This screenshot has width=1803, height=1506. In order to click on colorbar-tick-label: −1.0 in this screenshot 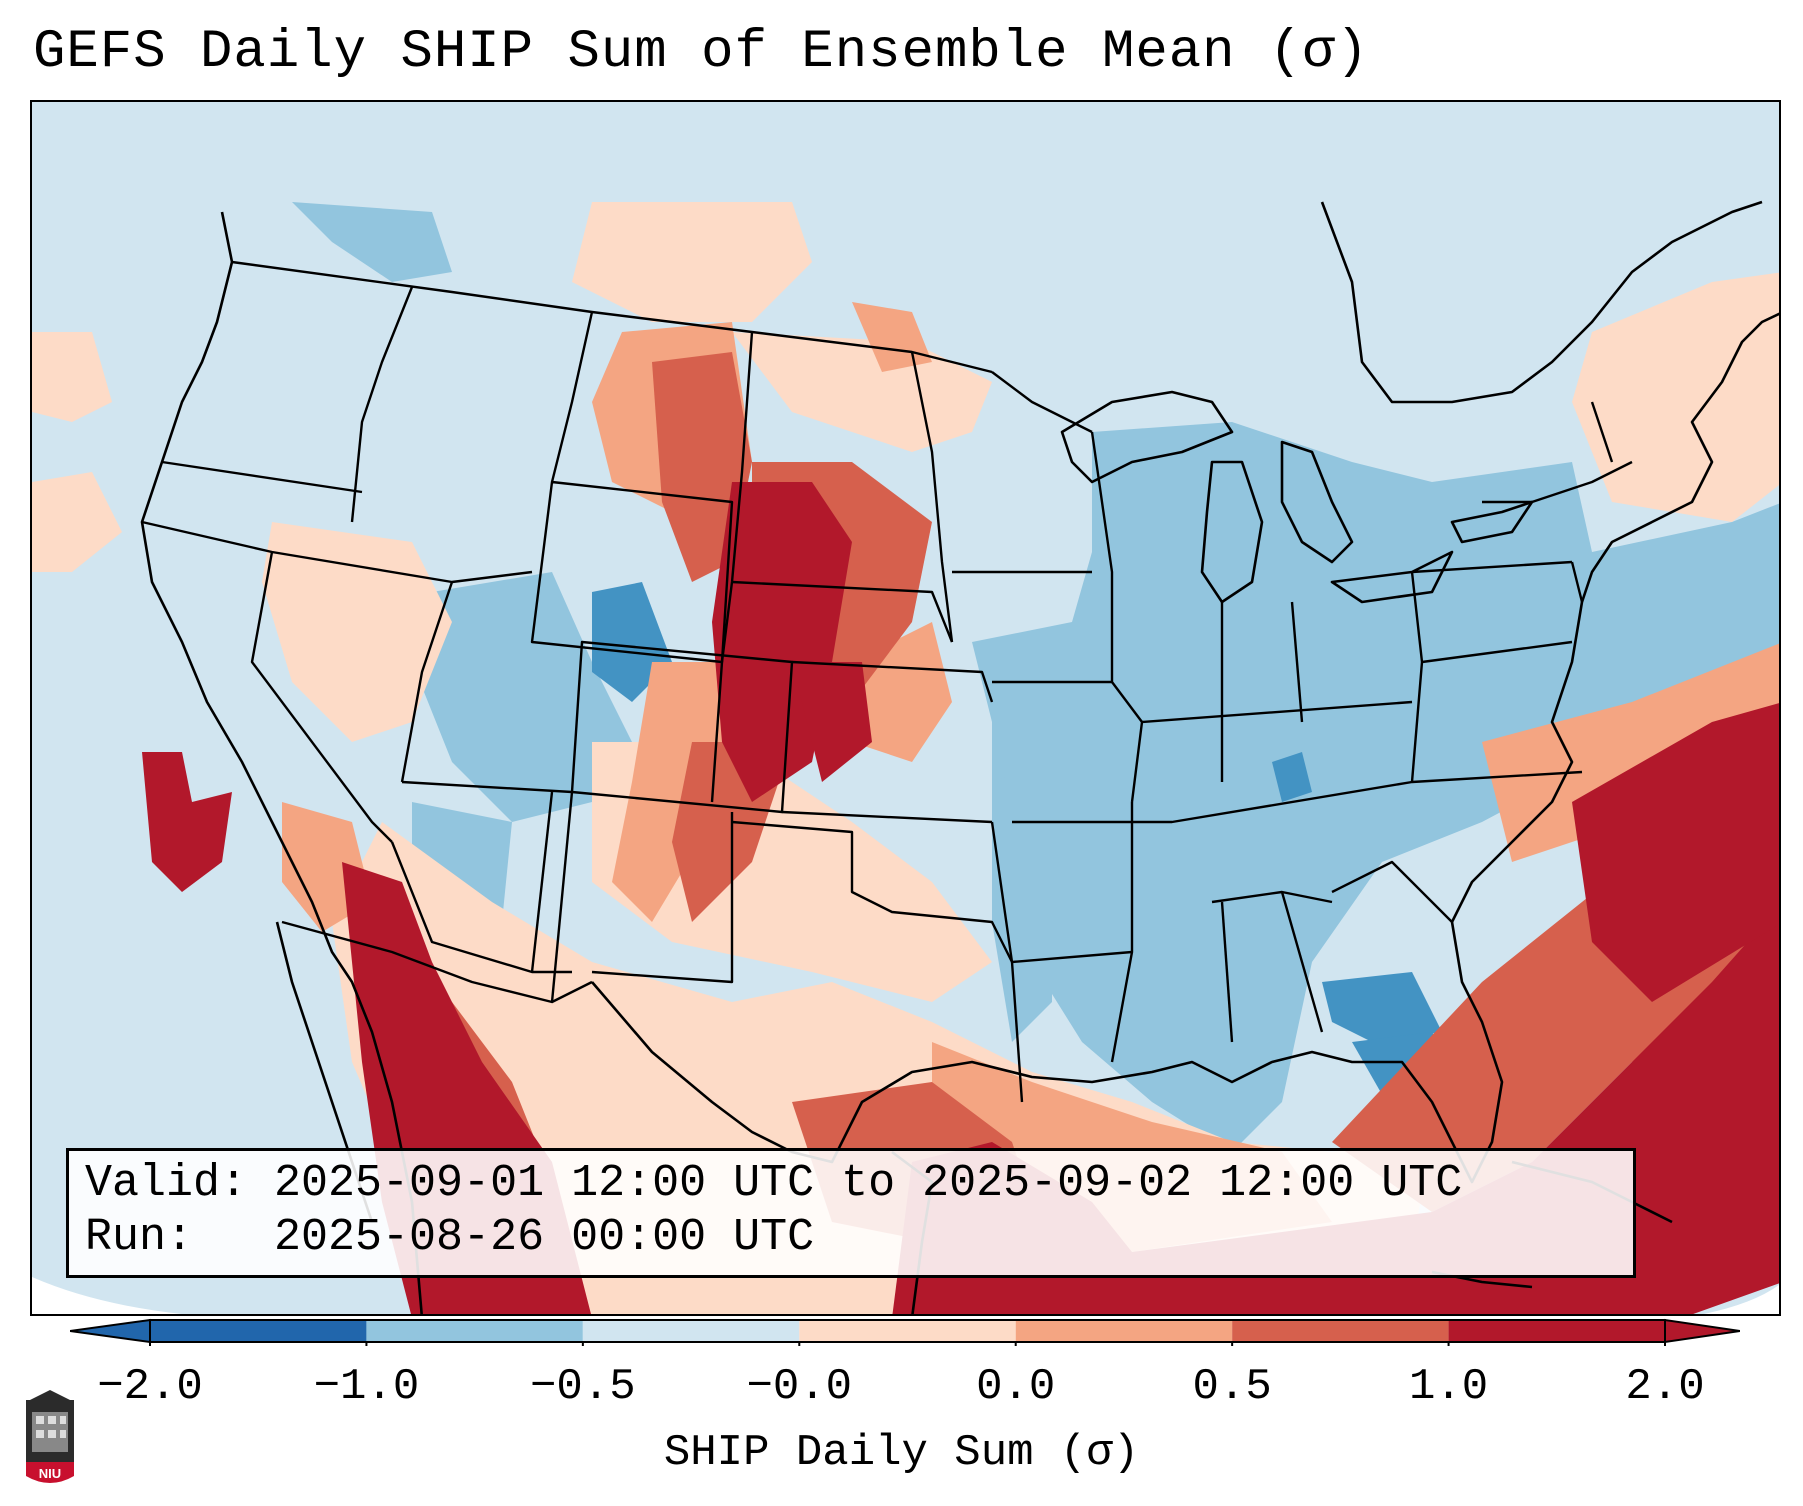, I will do `click(366, 1387)`.